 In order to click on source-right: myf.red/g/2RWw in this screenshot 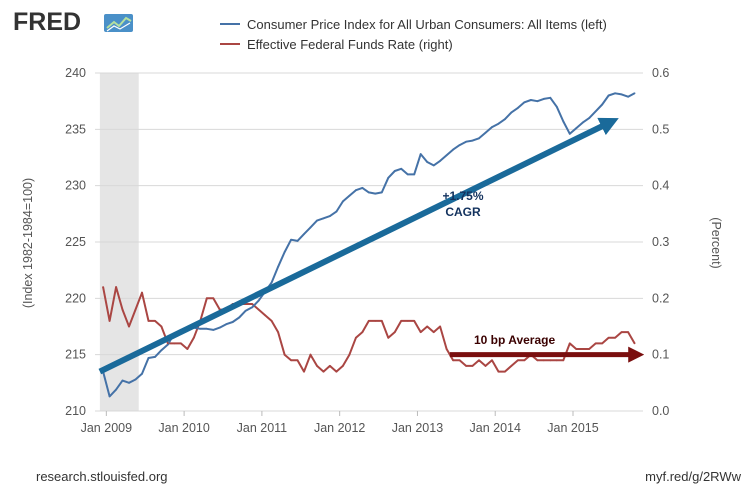, I will do `click(693, 476)`.